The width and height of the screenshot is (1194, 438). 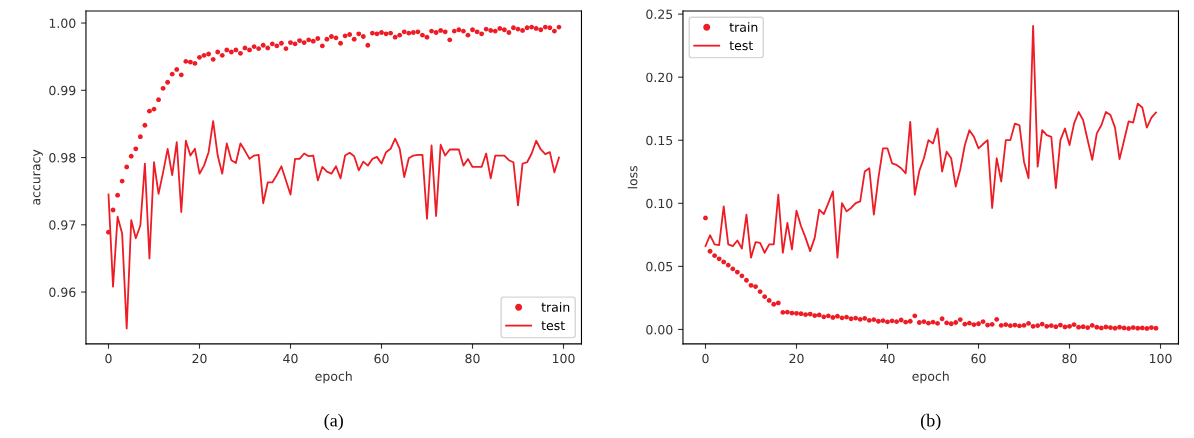 What do you see at coordinates (659, 266) in the screenshot?
I see `y-tick-label: 0.05` at bounding box center [659, 266].